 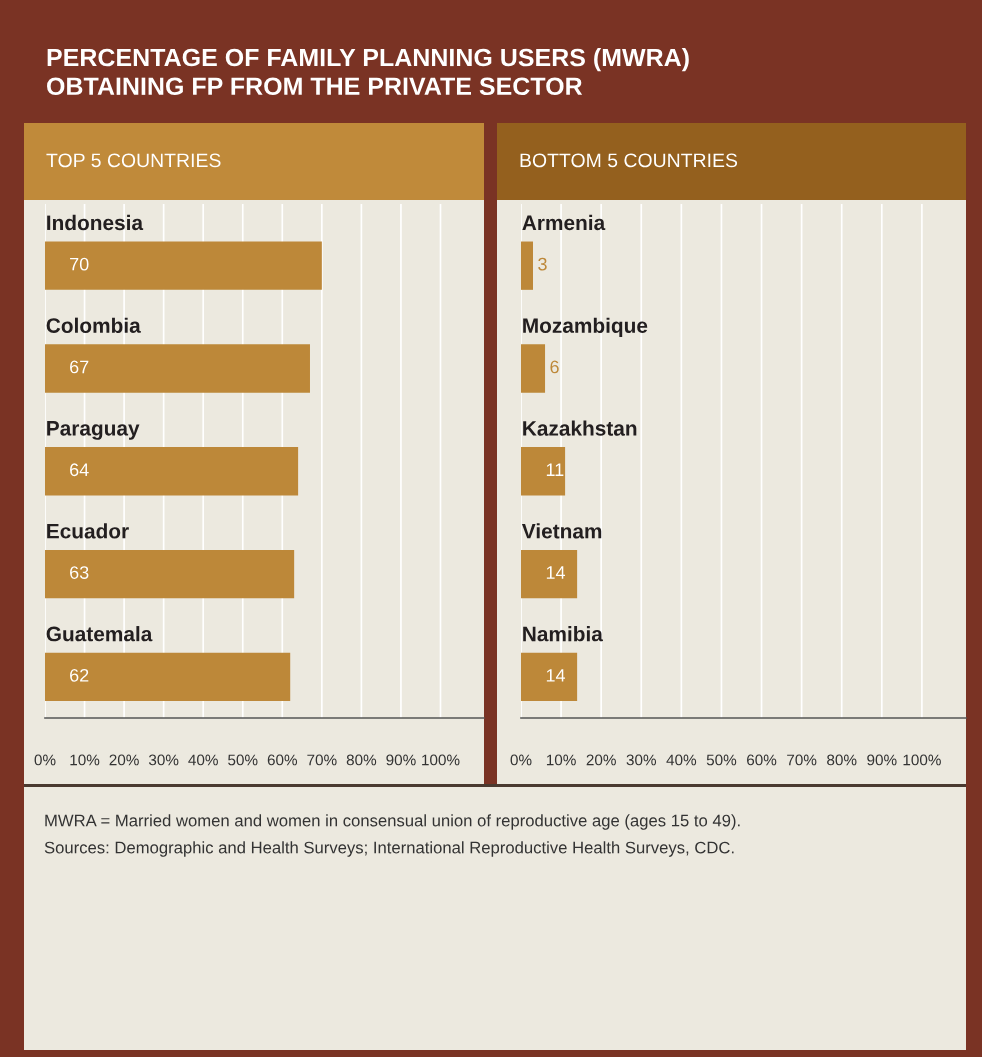 What do you see at coordinates (79, 675) in the screenshot?
I see `data-label: 62` at bounding box center [79, 675].